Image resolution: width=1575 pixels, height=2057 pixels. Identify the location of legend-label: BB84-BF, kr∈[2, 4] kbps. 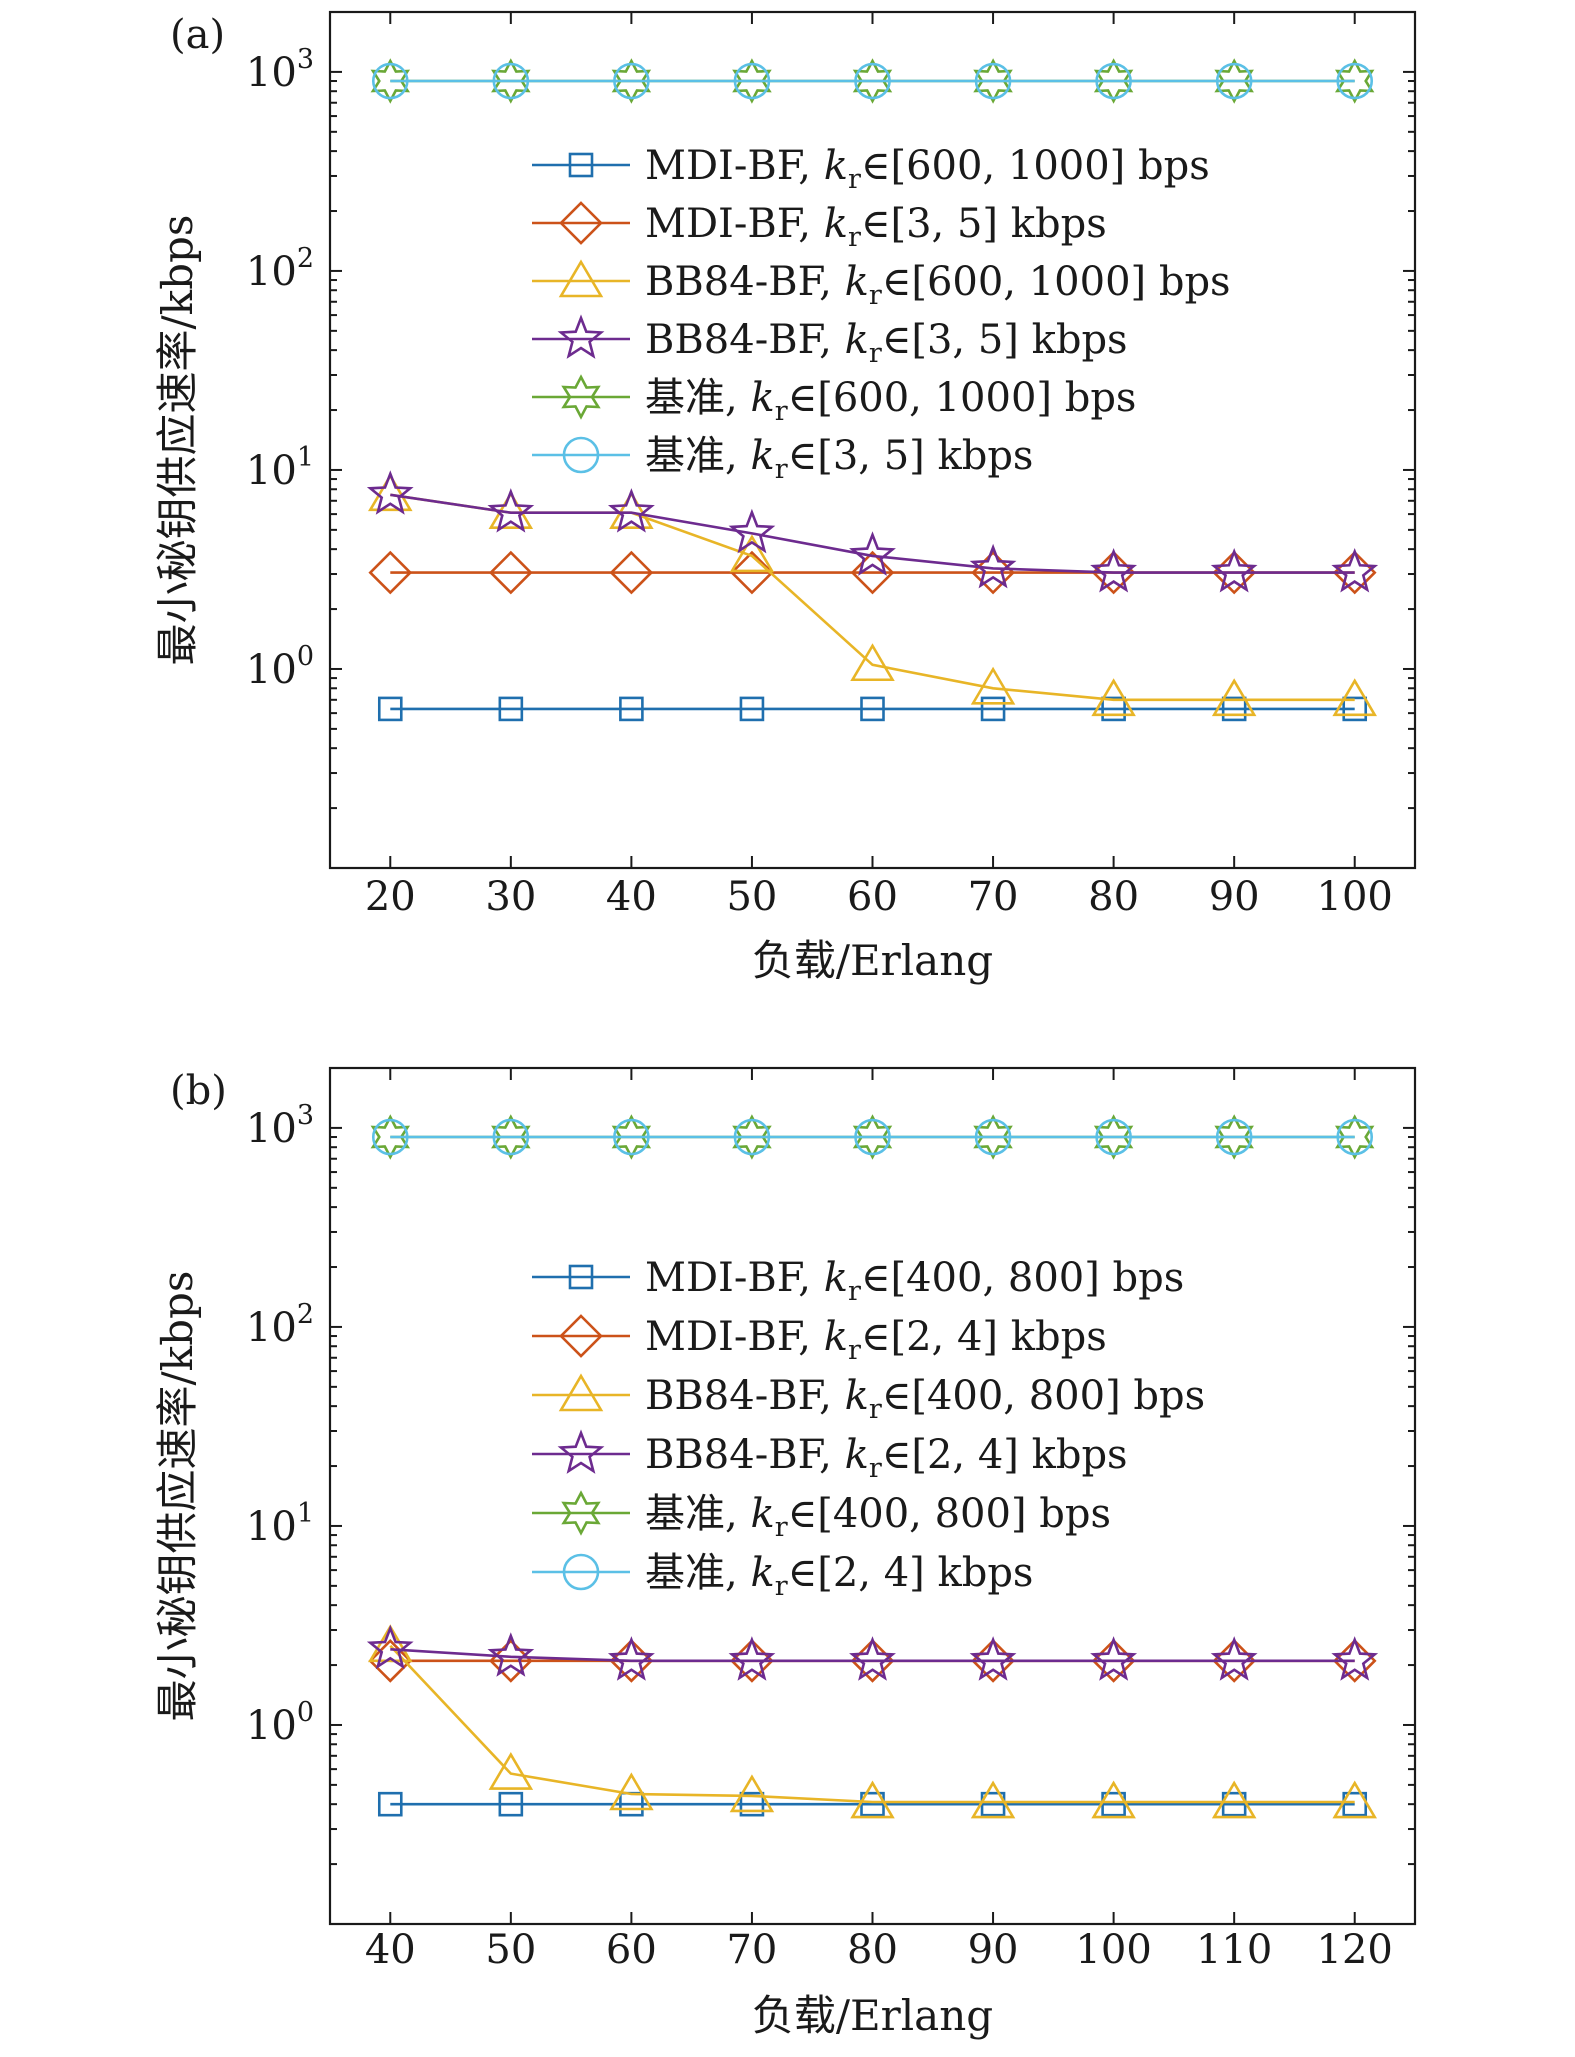
(886, 1458).